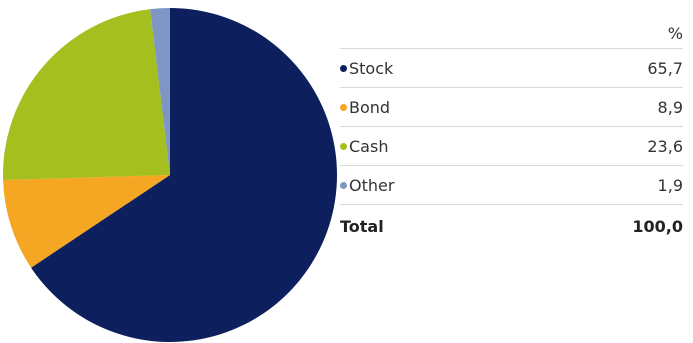 This screenshot has height=343, width=693. Describe the element at coordinates (600, 107) in the screenshot. I see `row-value: 8,9` at that location.